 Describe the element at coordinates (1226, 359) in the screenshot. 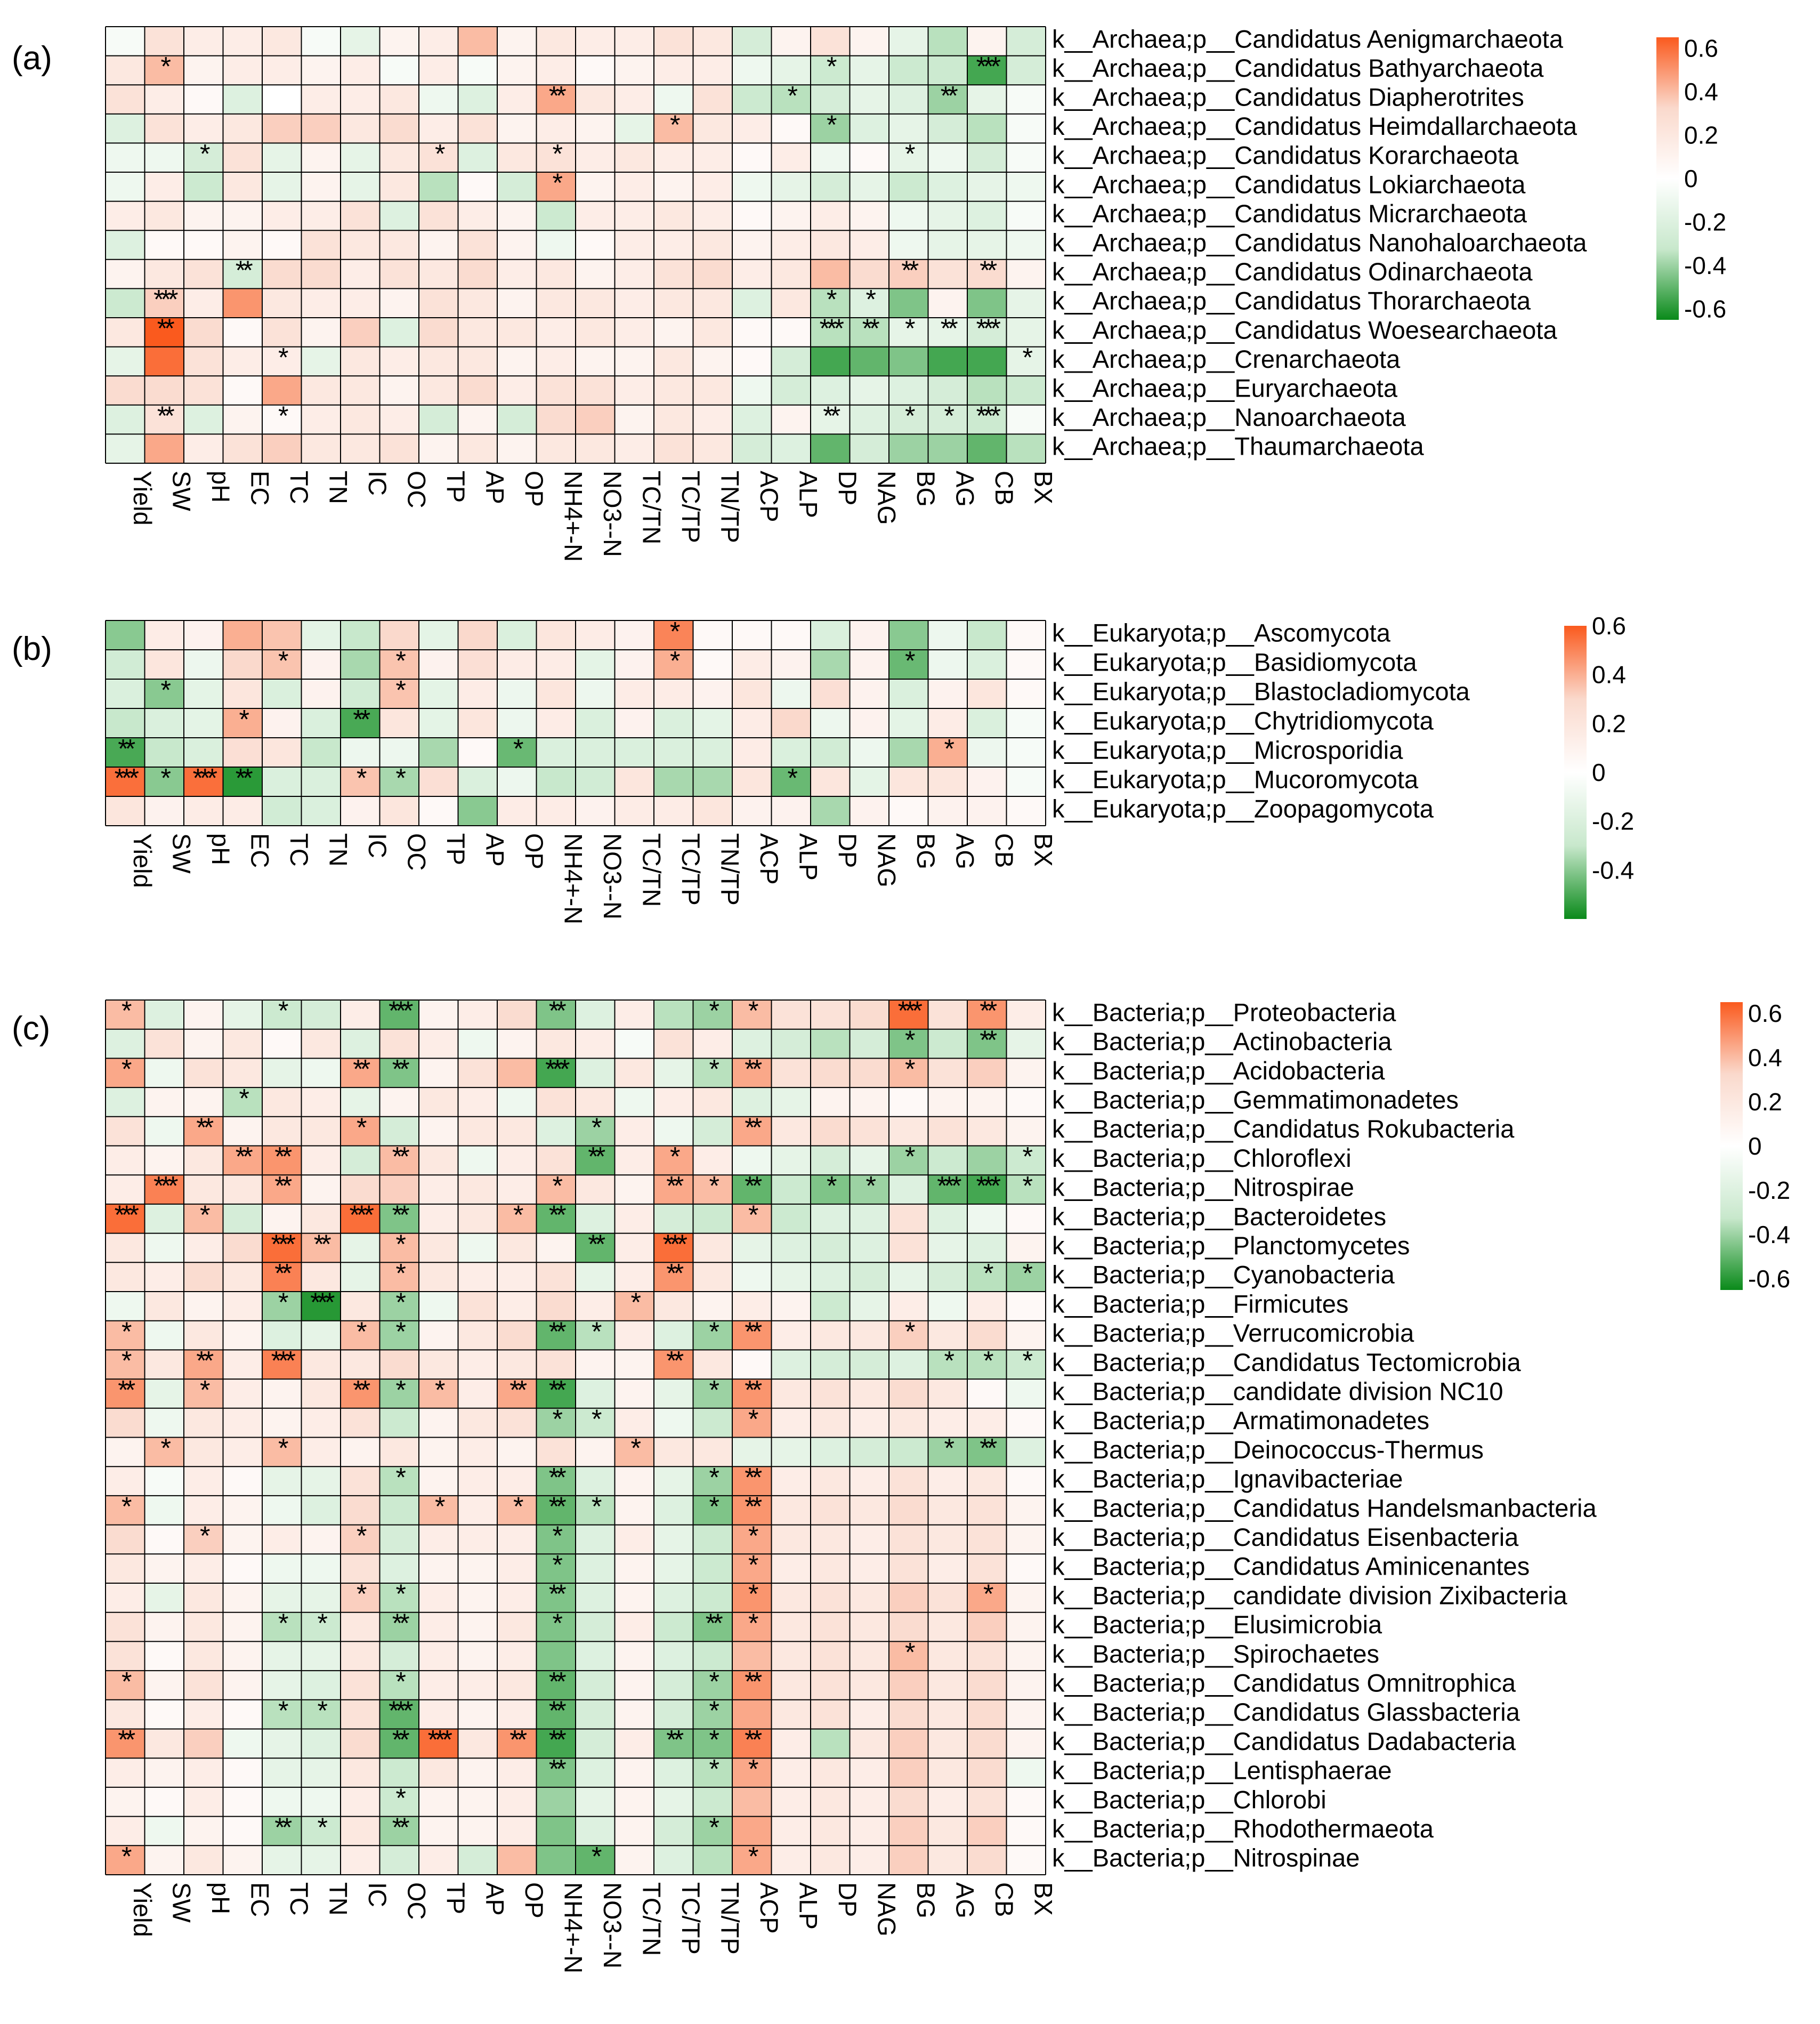

I see `row-label: k__Archaea;p__Crenarchaeota` at that location.